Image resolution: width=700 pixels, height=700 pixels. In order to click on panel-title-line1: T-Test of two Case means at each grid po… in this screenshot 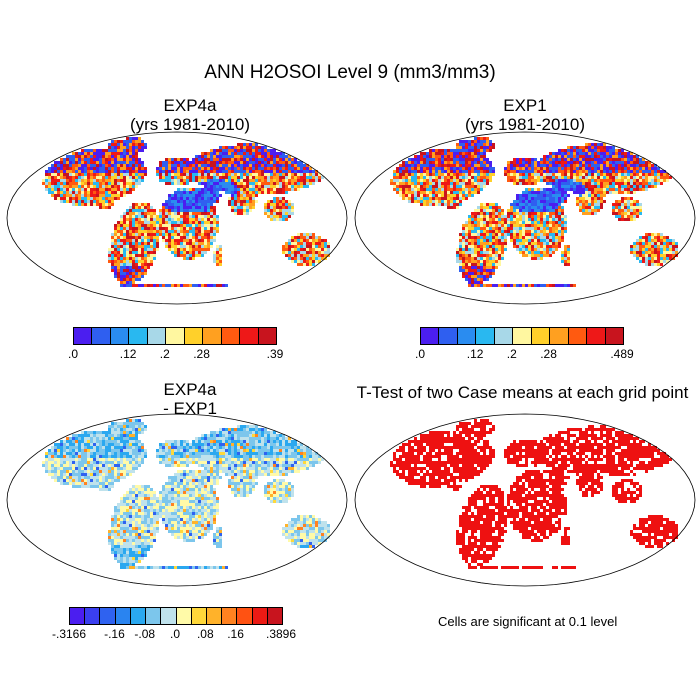, I will do `click(522, 392)`.